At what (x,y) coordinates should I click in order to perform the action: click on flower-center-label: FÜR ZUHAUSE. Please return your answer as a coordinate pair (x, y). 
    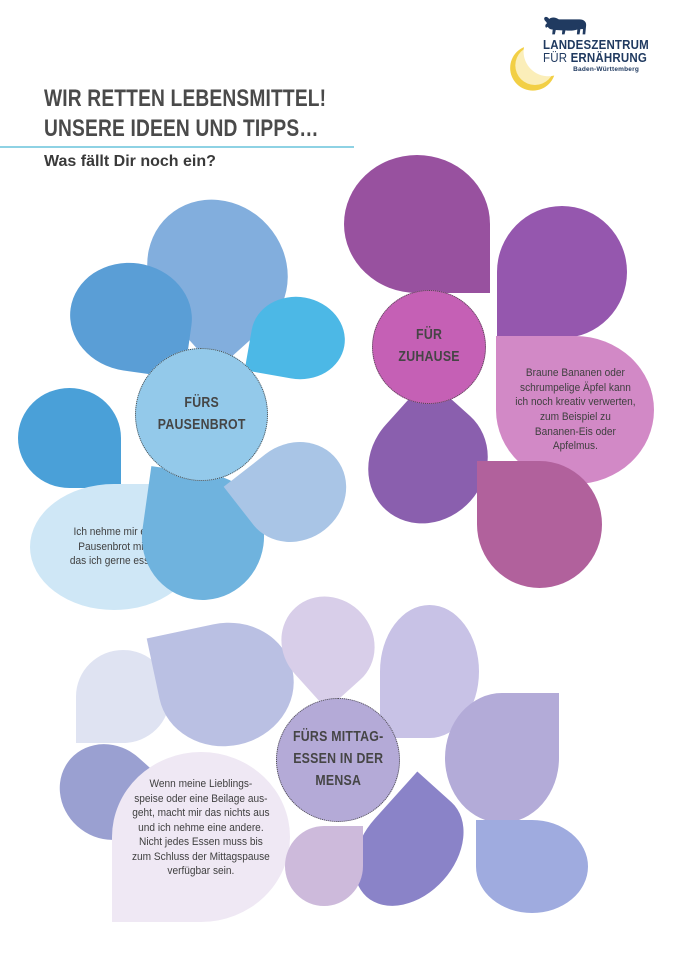
    Looking at the image, I should click on (429, 346).